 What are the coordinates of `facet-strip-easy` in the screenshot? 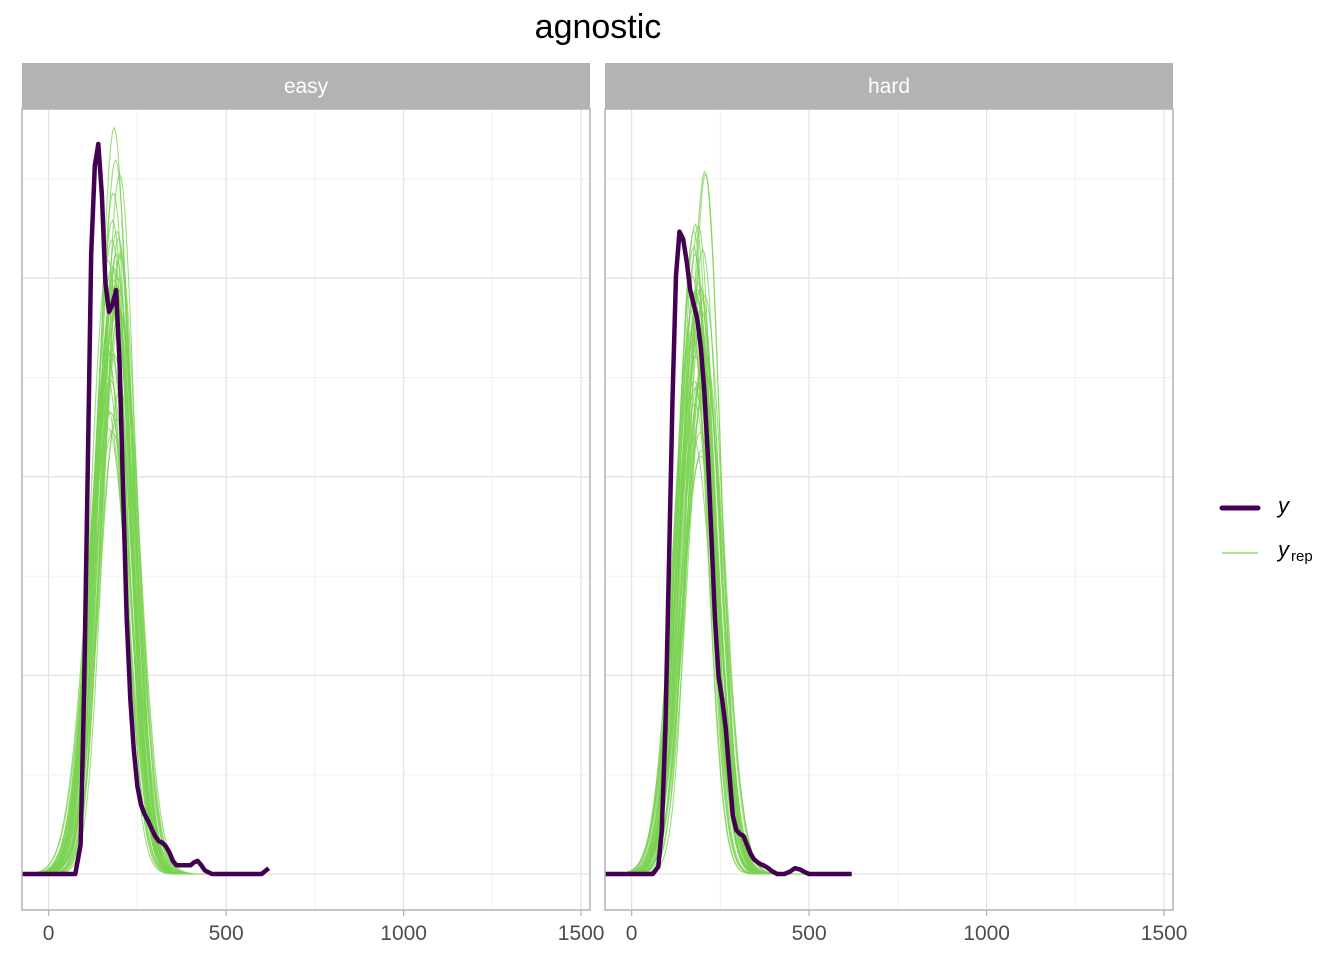 It's located at (306, 86).